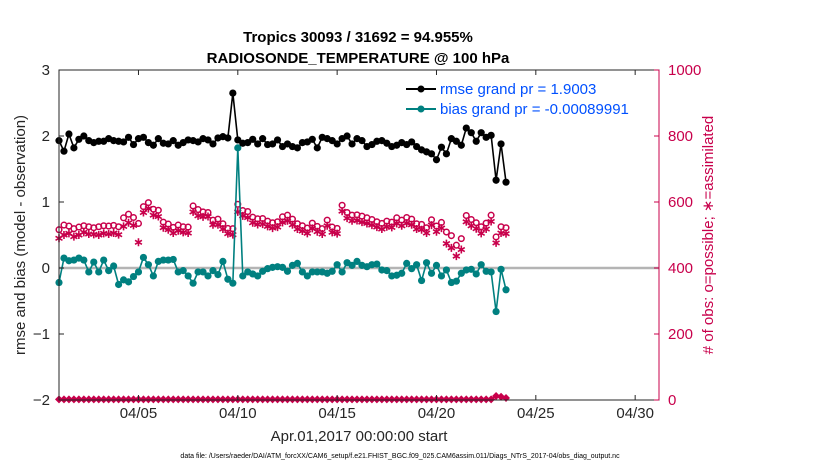 The image size is (830, 470). What do you see at coordinates (437, 413) in the screenshot?
I see `x-tick-label: 04/20` at bounding box center [437, 413].